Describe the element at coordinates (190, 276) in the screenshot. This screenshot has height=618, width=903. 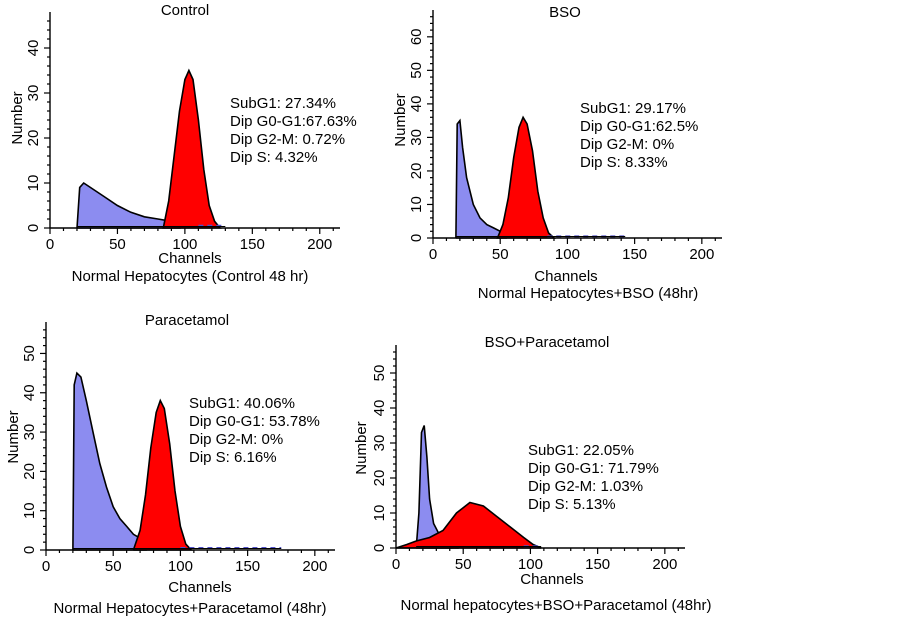
I see `chart-caption: Normal Hepatocytes (Control 48 hr)` at that location.